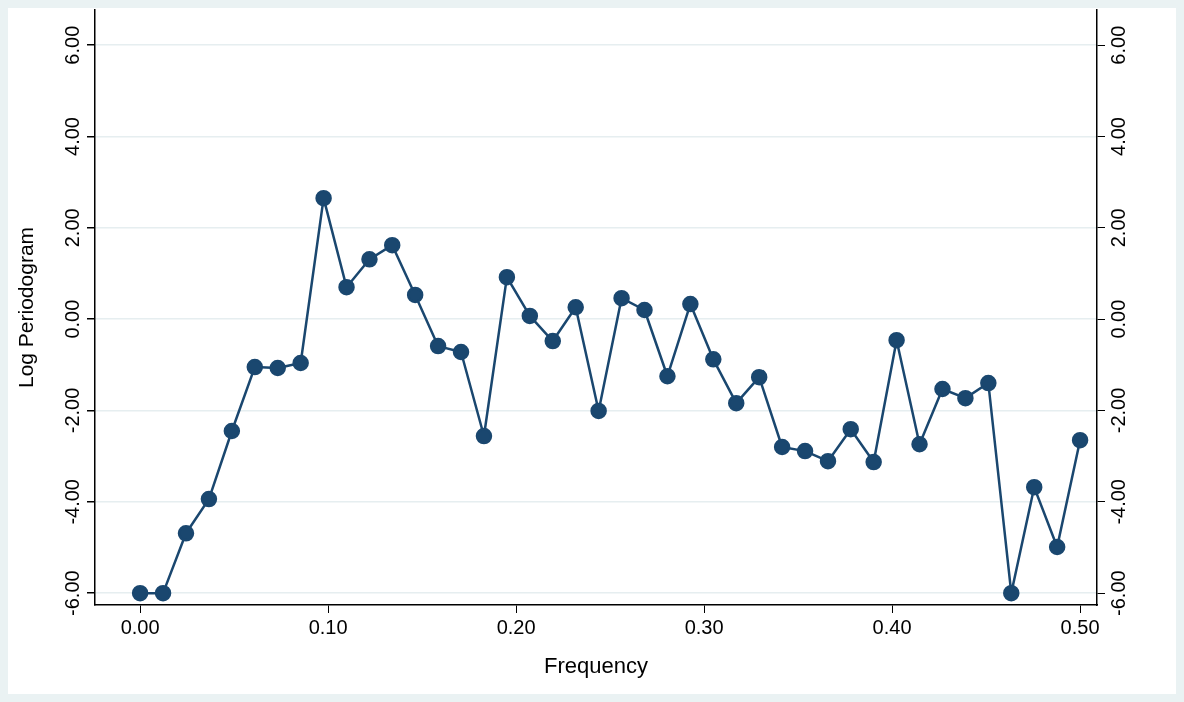  I want to click on y2-tick-label: 6.00, so click(1117, 45).